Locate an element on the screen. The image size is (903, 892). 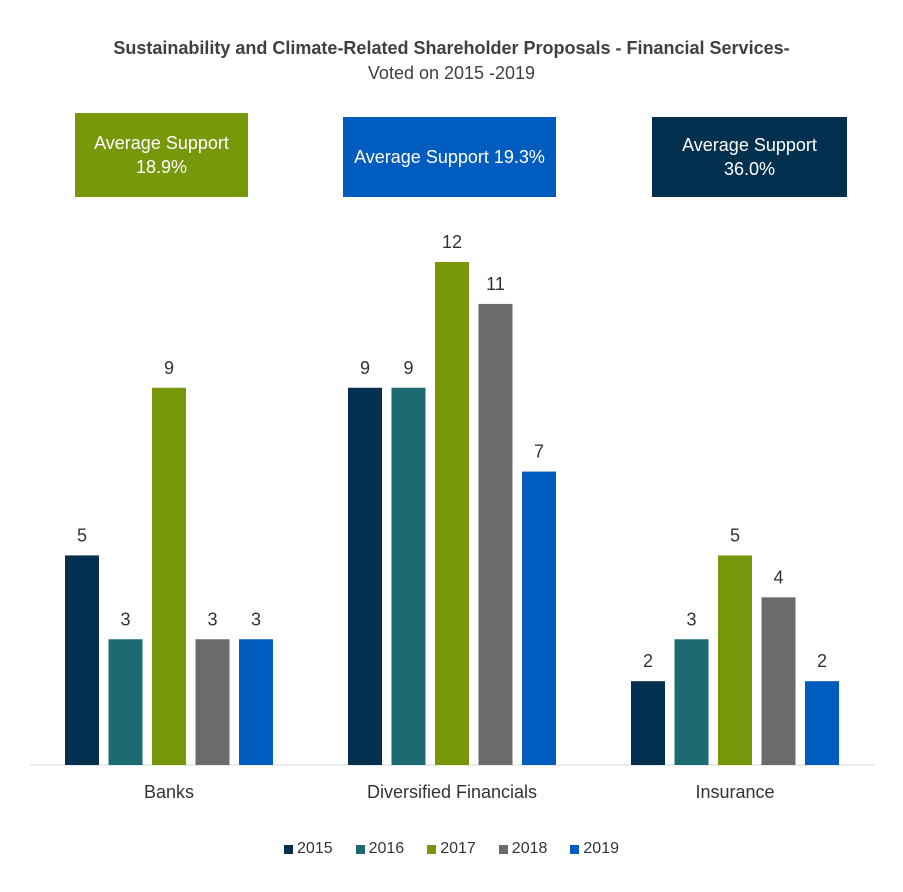
bar-2015-diversified-financials is located at coordinates (365, 576).